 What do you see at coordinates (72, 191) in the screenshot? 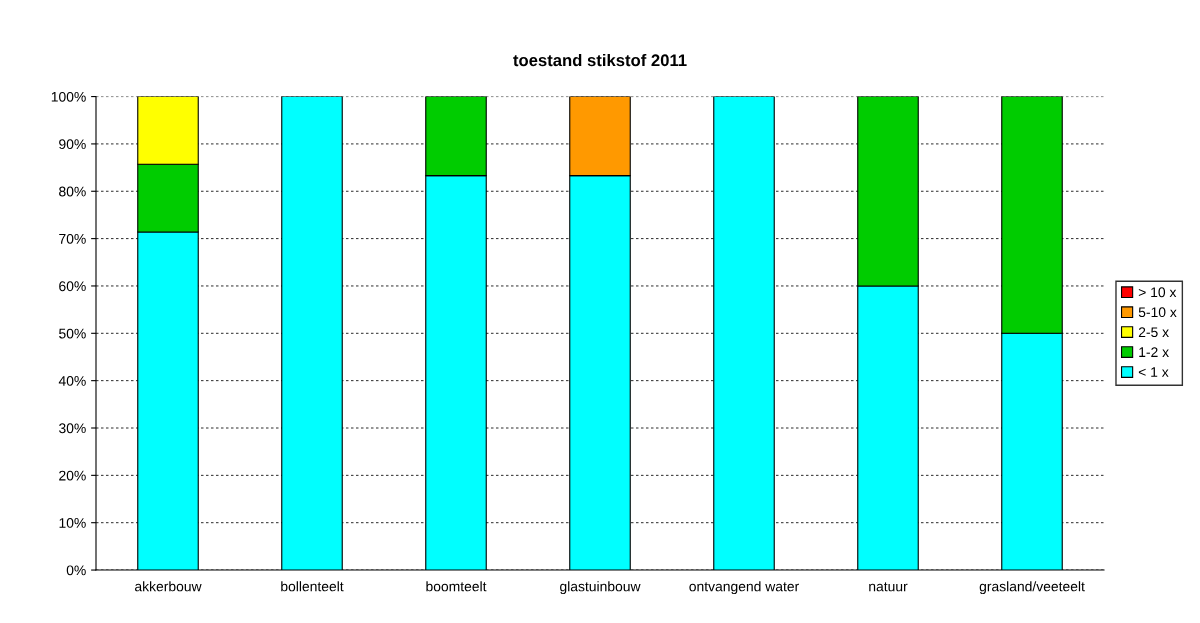
I see `y-tick-label: 80%` at bounding box center [72, 191].